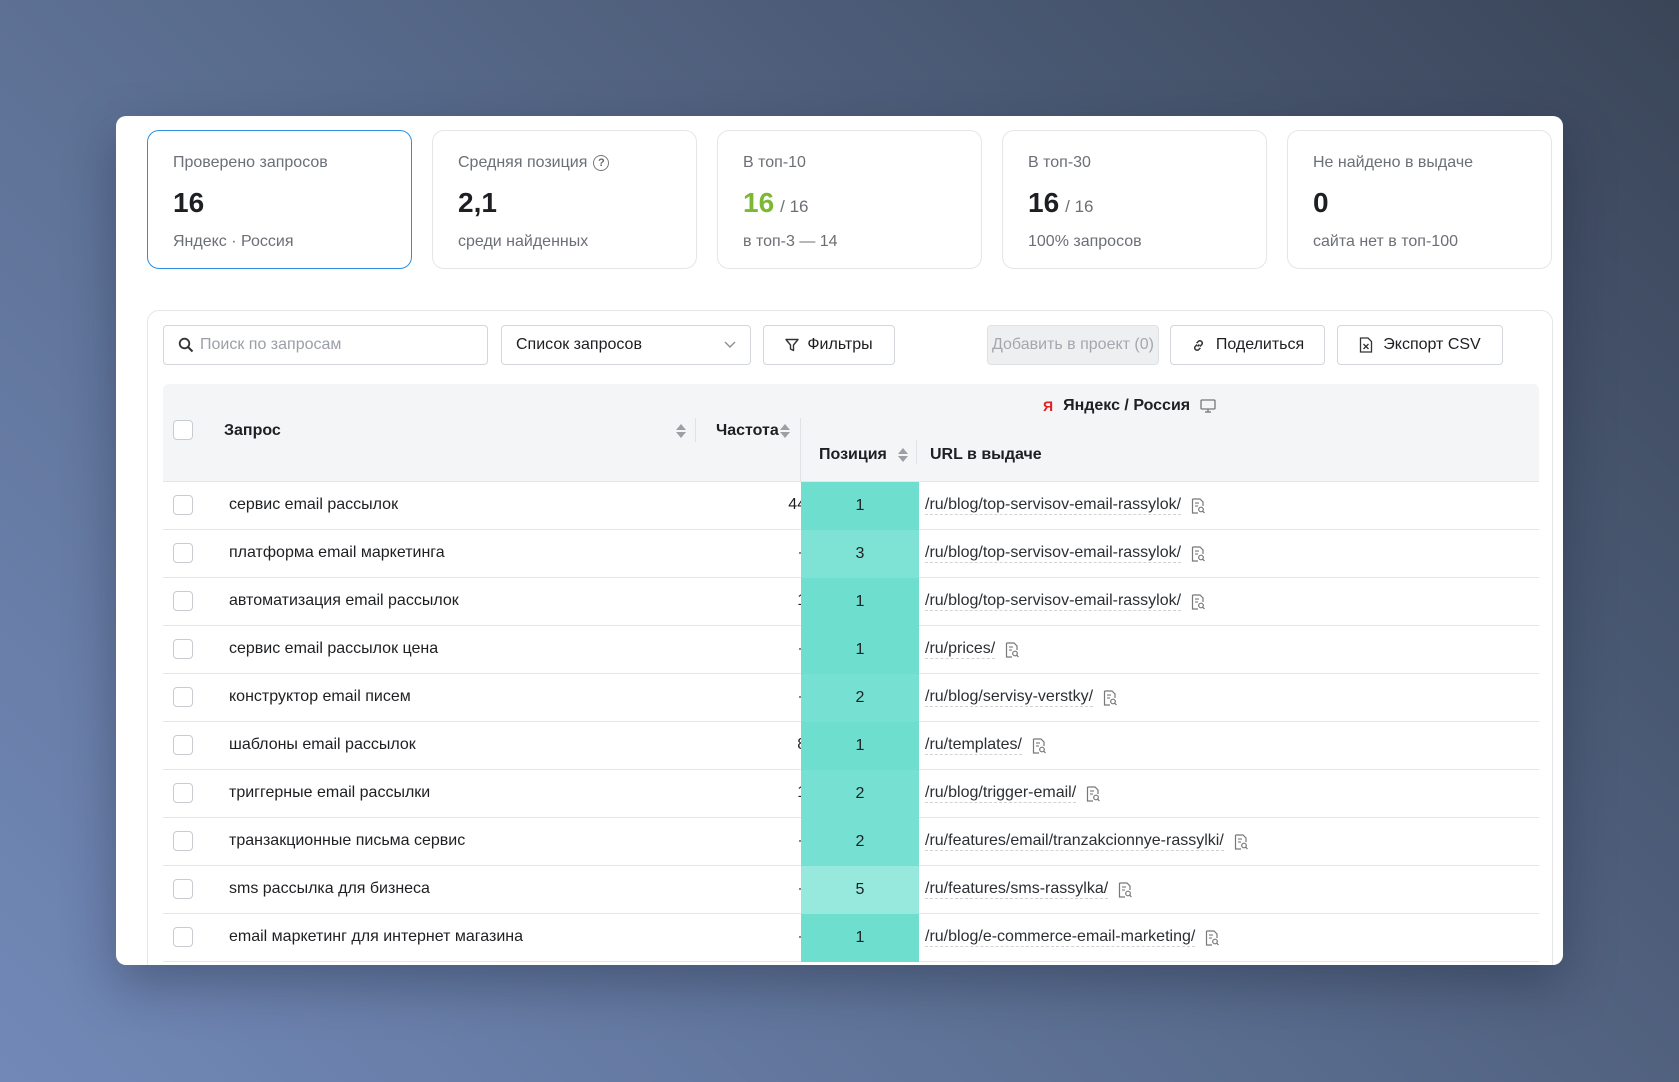 Image resolution: width=1679 pixels, height=1082 pixels. What do you see at coordinates (755, 745) in the screenshot?
I see `frequency-cell: 82` at bounding box center [755, 745].